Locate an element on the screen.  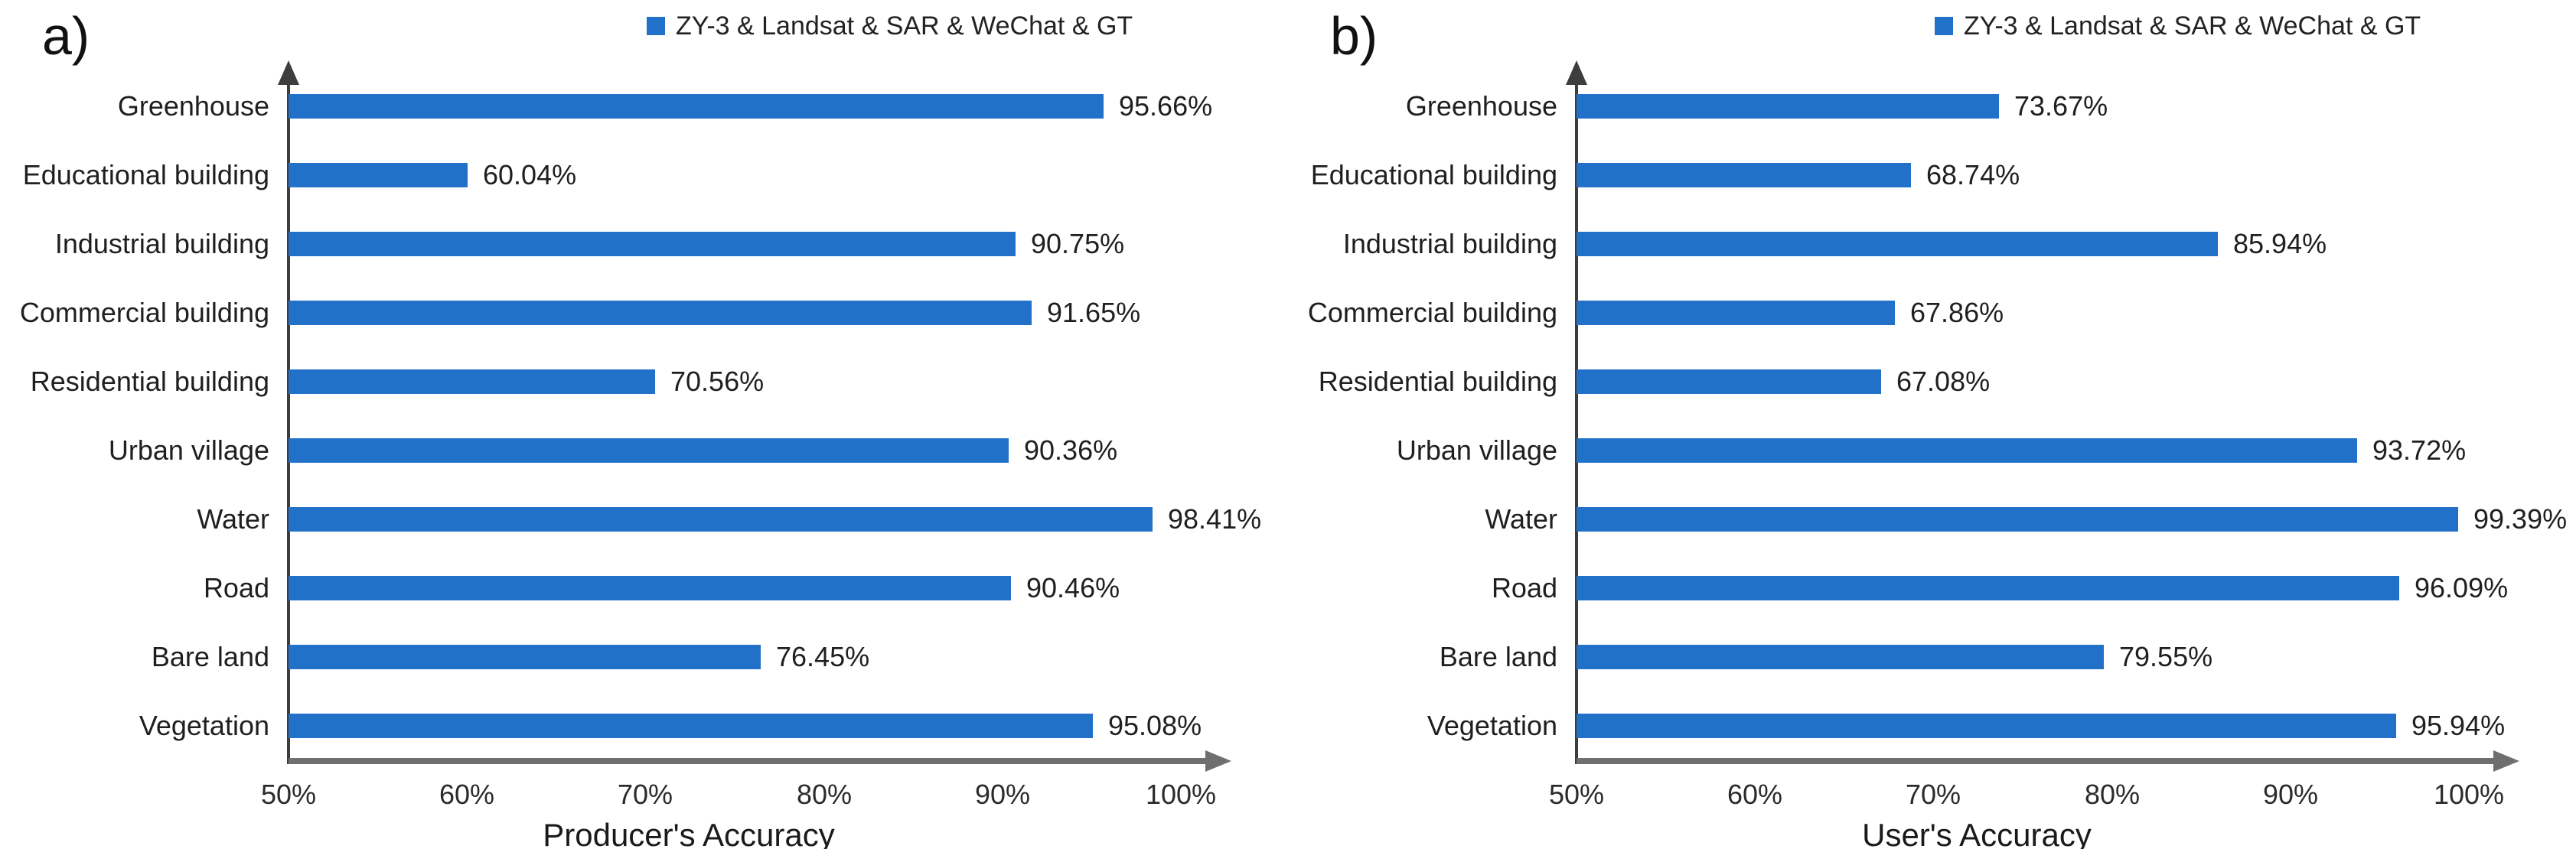
value-label: 90.36% is located at coordinates (1071, 450).